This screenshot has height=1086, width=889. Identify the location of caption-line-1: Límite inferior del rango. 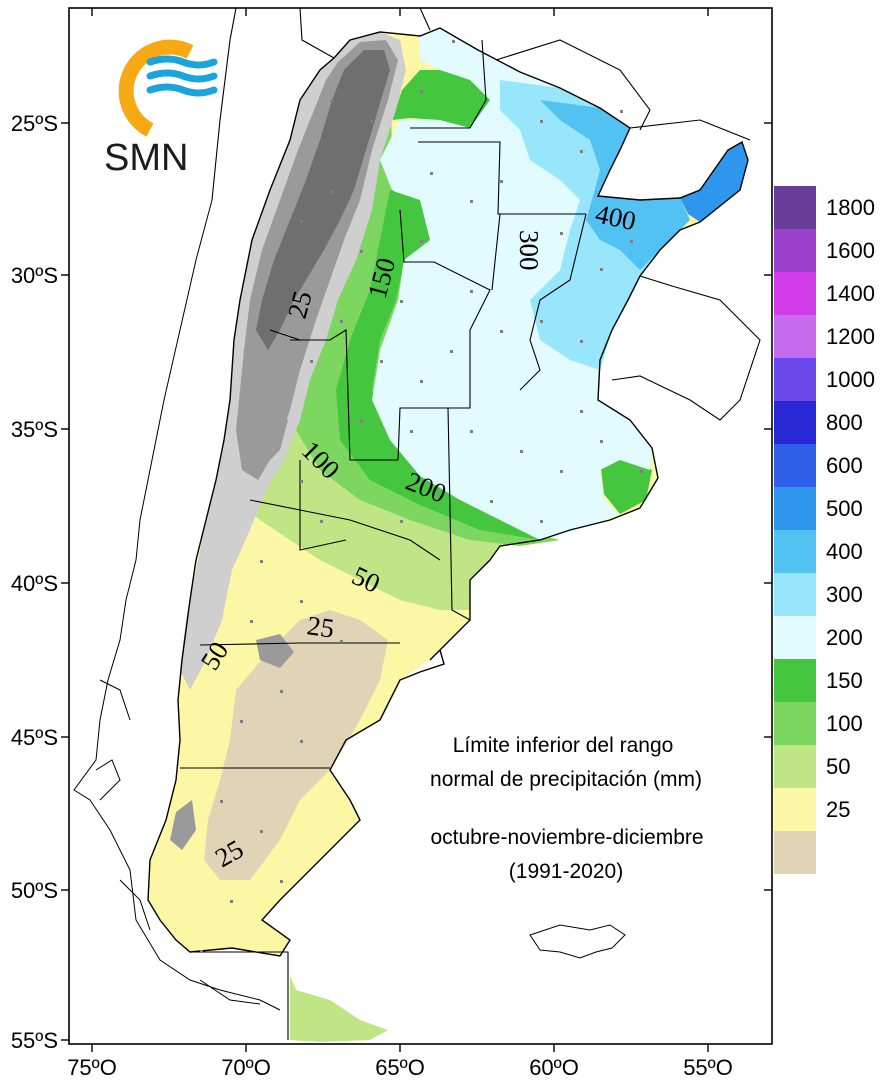
(563, 745).